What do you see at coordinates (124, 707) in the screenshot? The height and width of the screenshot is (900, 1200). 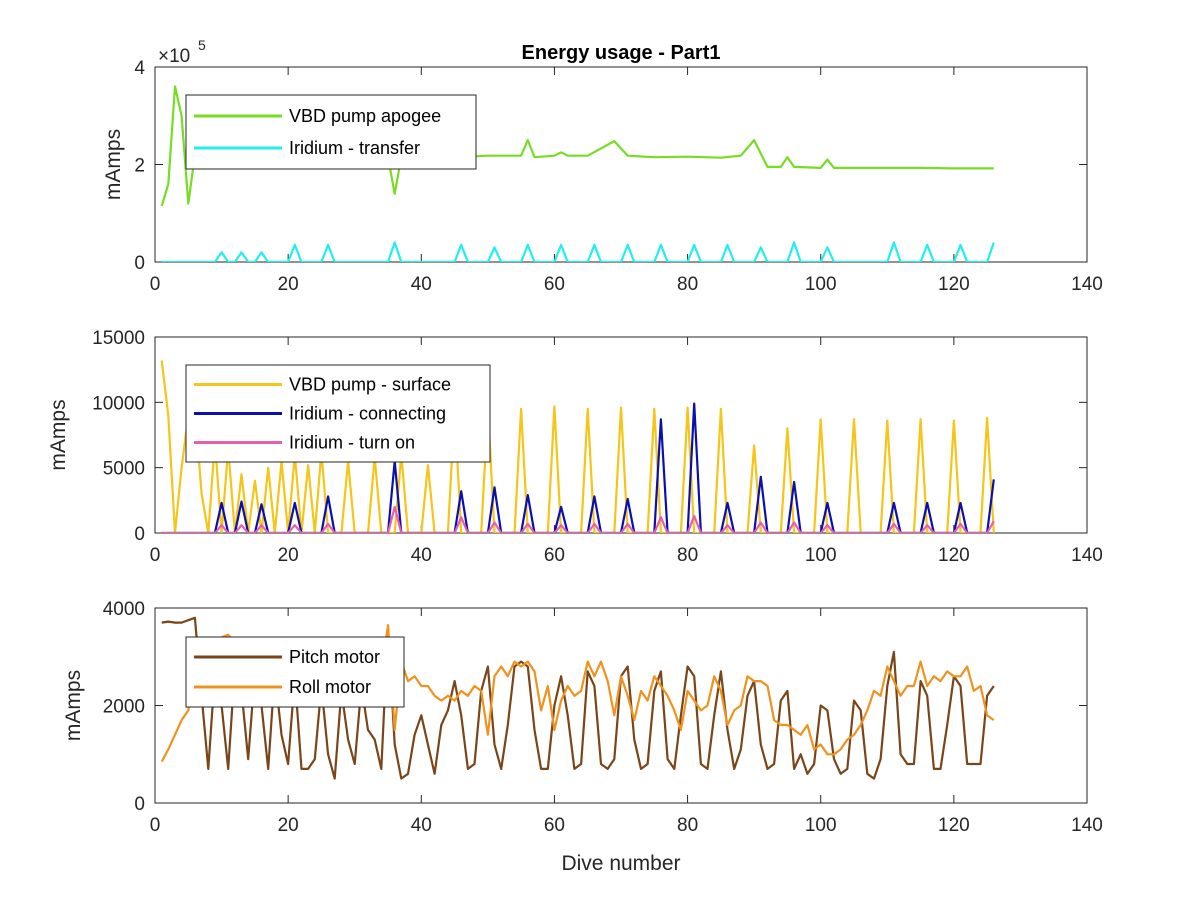 I see `y-tick-label: 2000` at bounding box center [124, 707].